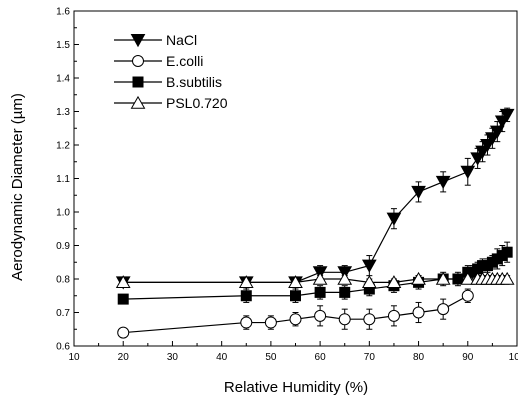 The width and height of the screenshot is (518, 403). I want to click on legend-item-nacl: NaCl, so click(155, 40).